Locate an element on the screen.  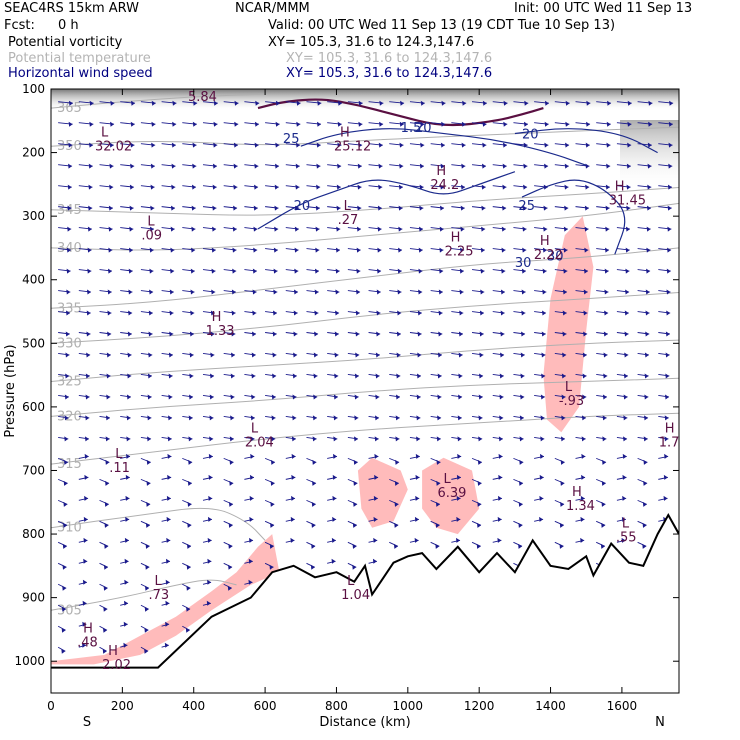
extremum-value: 2.22 is located at coordinates (548, 255).